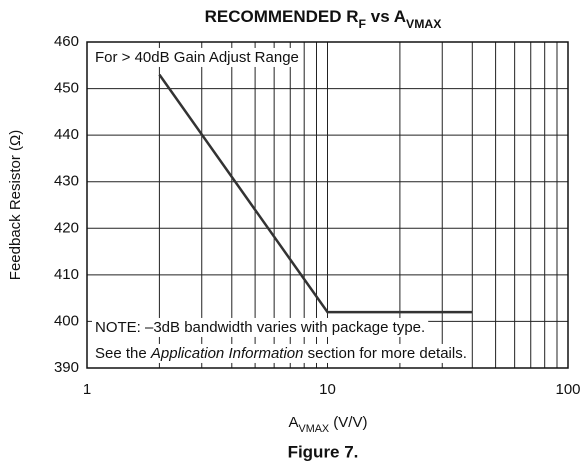 This screenshot has height=468, width=587. I want to click on y-tick-label: 400, so click(66, 320).